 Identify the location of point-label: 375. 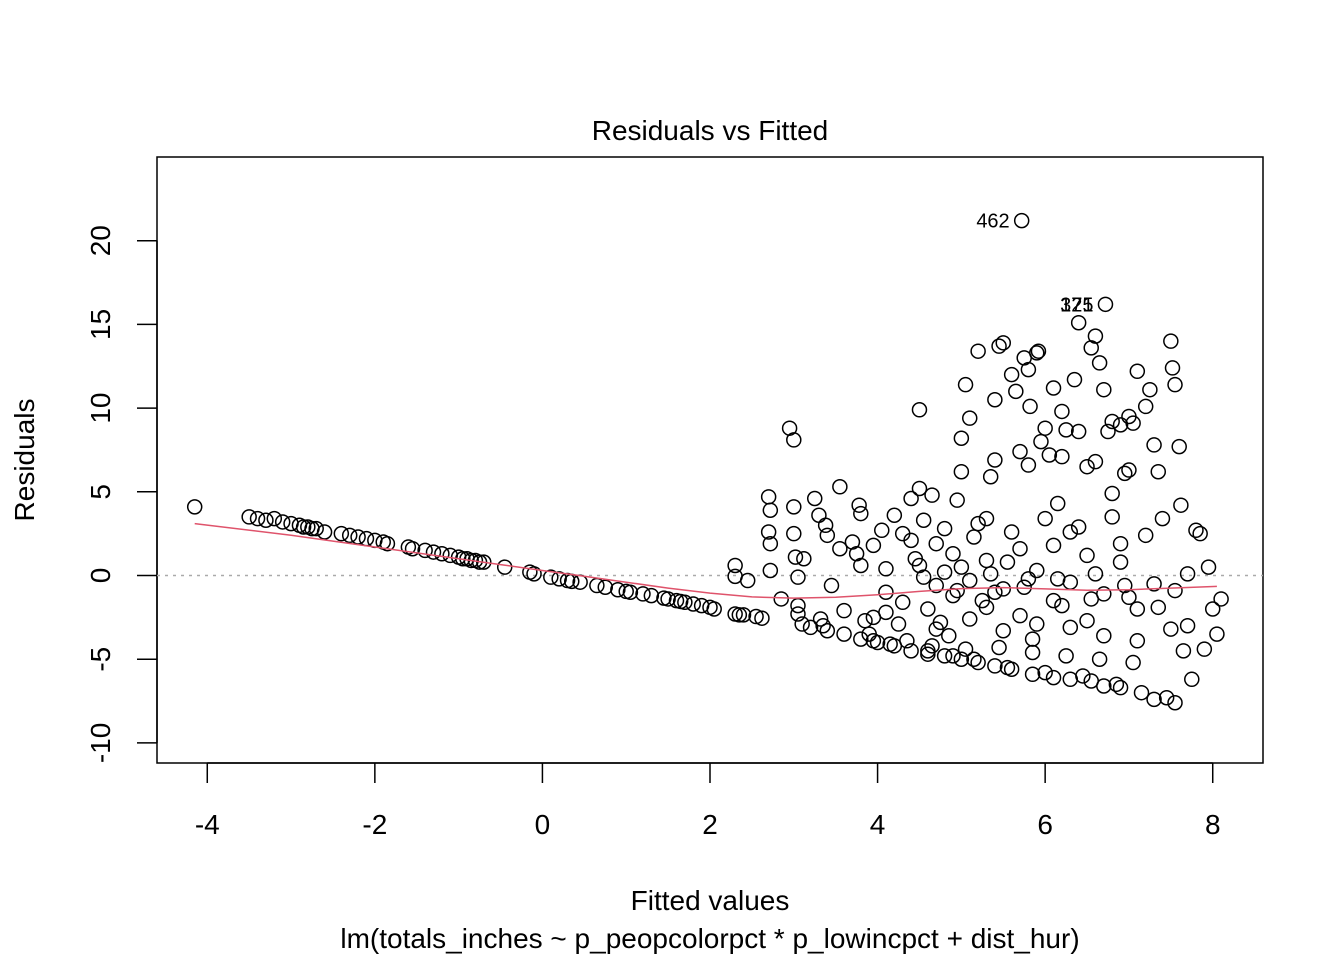
(1076, 305).